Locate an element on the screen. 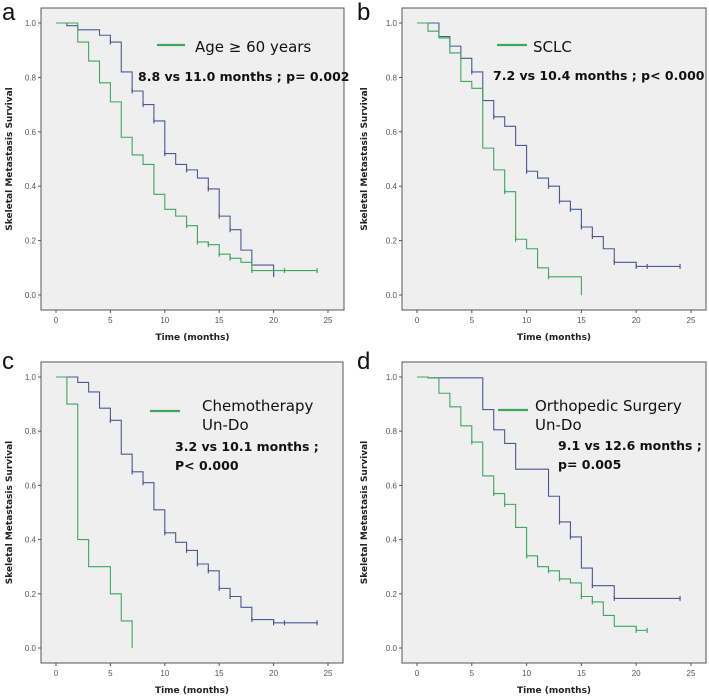 The width and height of the screenshot is (709, 698). legend-label: SCLC is located at coordinates (552, 47).